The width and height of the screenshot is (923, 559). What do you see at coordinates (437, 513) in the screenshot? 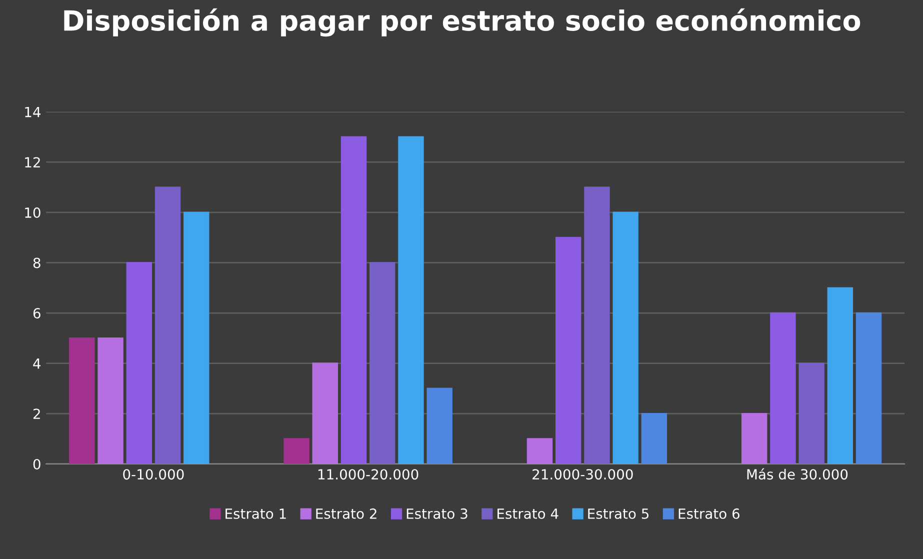
I see `legend-label: Estrato 3` at bounding box center [437, 513].